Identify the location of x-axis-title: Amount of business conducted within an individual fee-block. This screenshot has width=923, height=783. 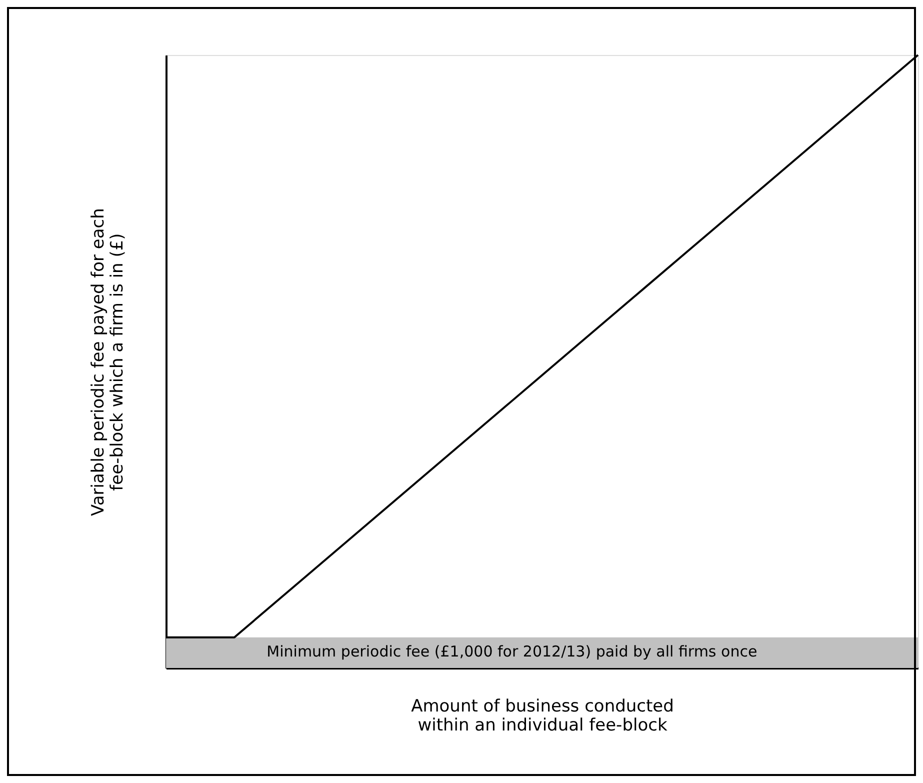
(542, 716).